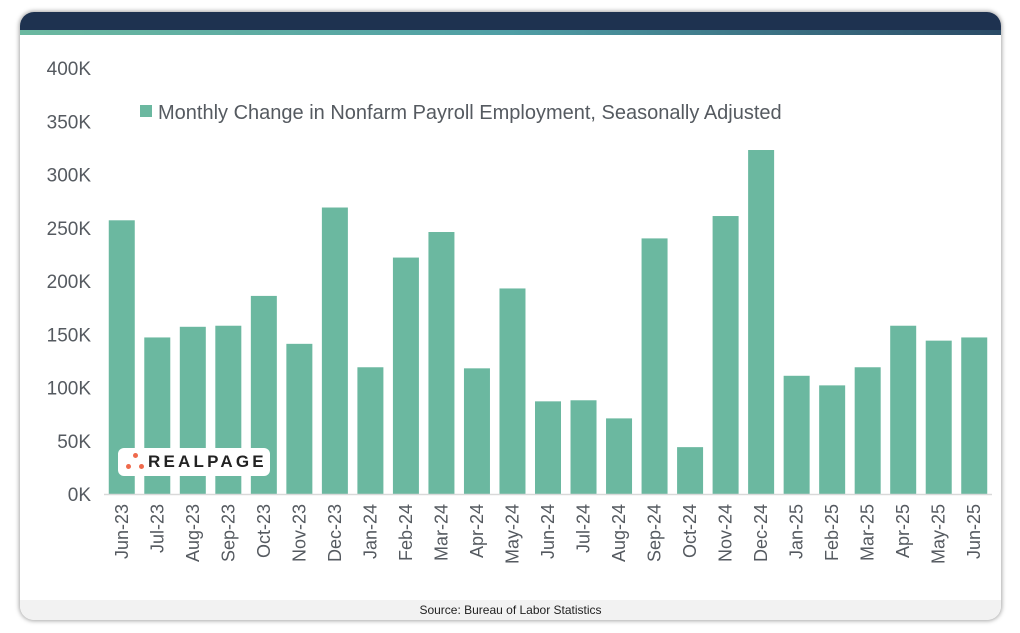  Describe the element at coordinates (726, 533) in the screenshot. I see `x-tick-label: Nov-24` at that location.